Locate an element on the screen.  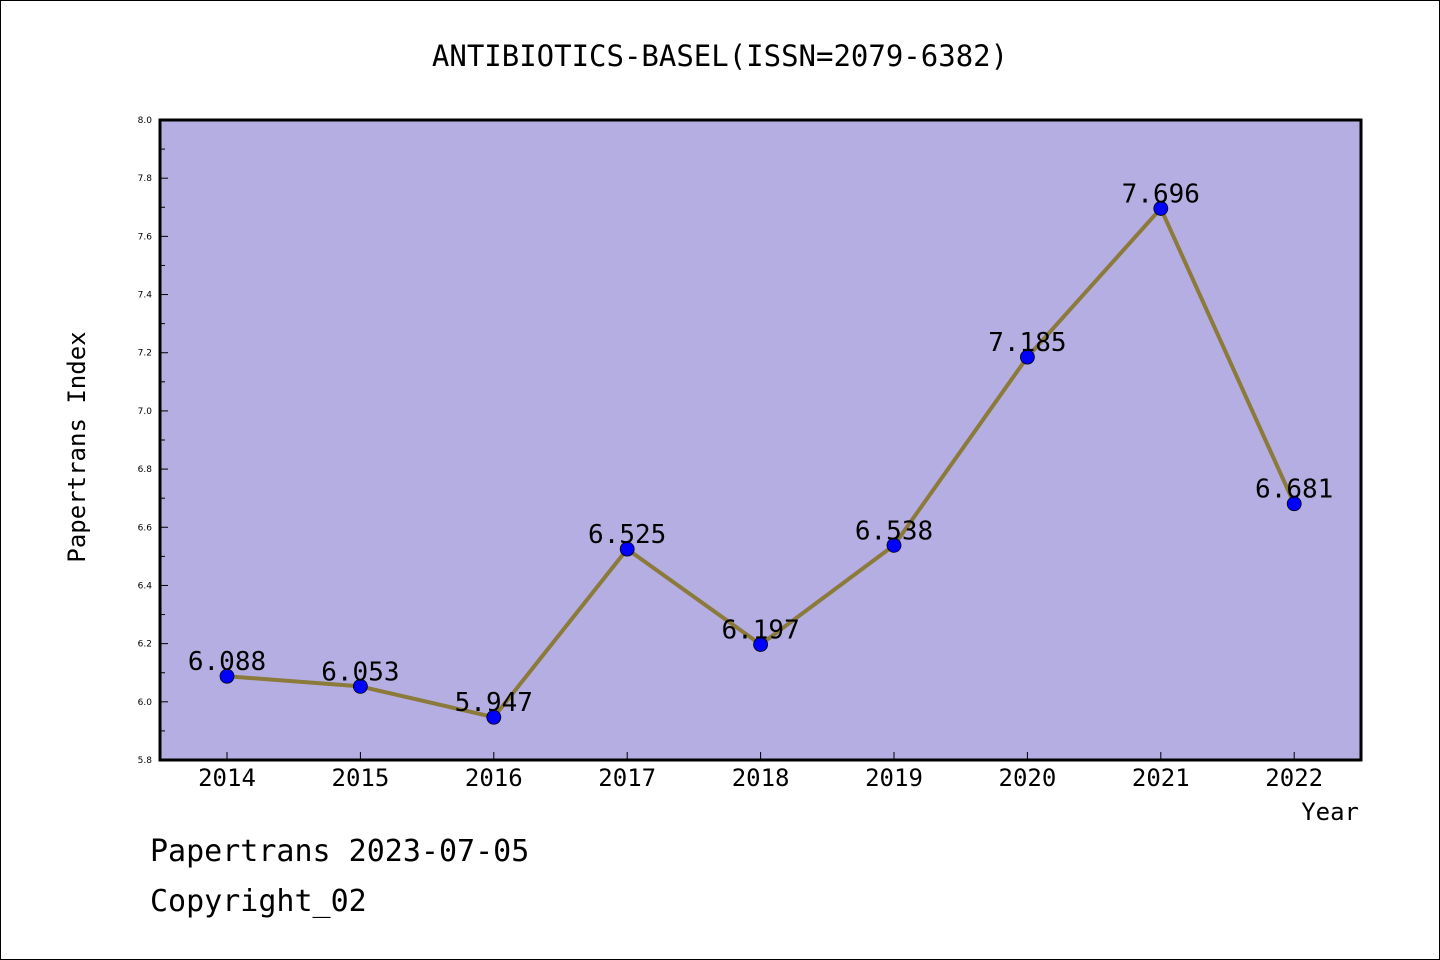
x-tick-label: 2019 is located at coordinates (894, 778).